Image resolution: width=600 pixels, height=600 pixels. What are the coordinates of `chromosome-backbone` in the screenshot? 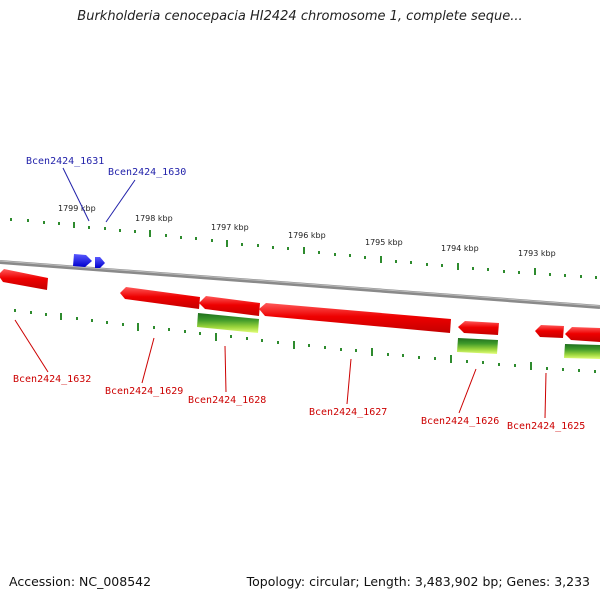 It's located at (300, 284).